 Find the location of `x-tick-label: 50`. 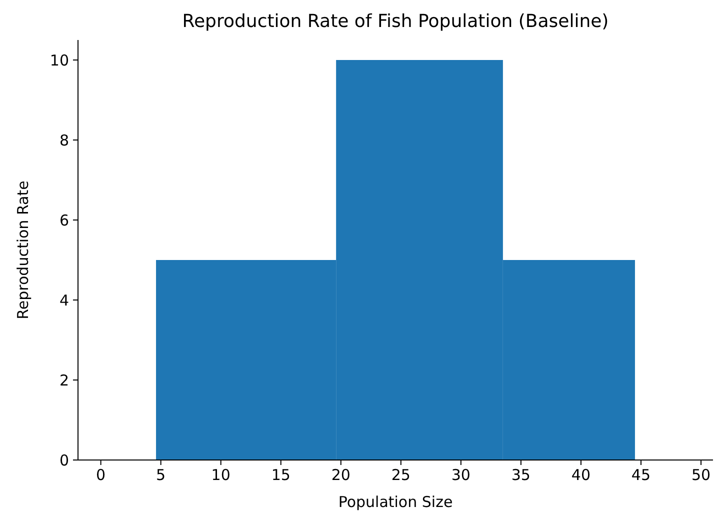

x-tick-label: 50 is located at coordinates (701, 475).